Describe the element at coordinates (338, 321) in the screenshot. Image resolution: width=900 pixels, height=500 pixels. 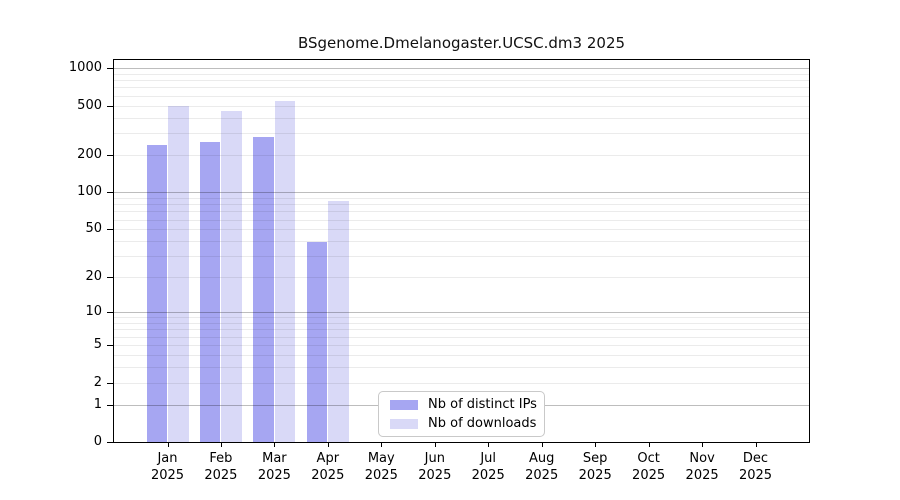
I see `bar-apr-downloads` at that location.